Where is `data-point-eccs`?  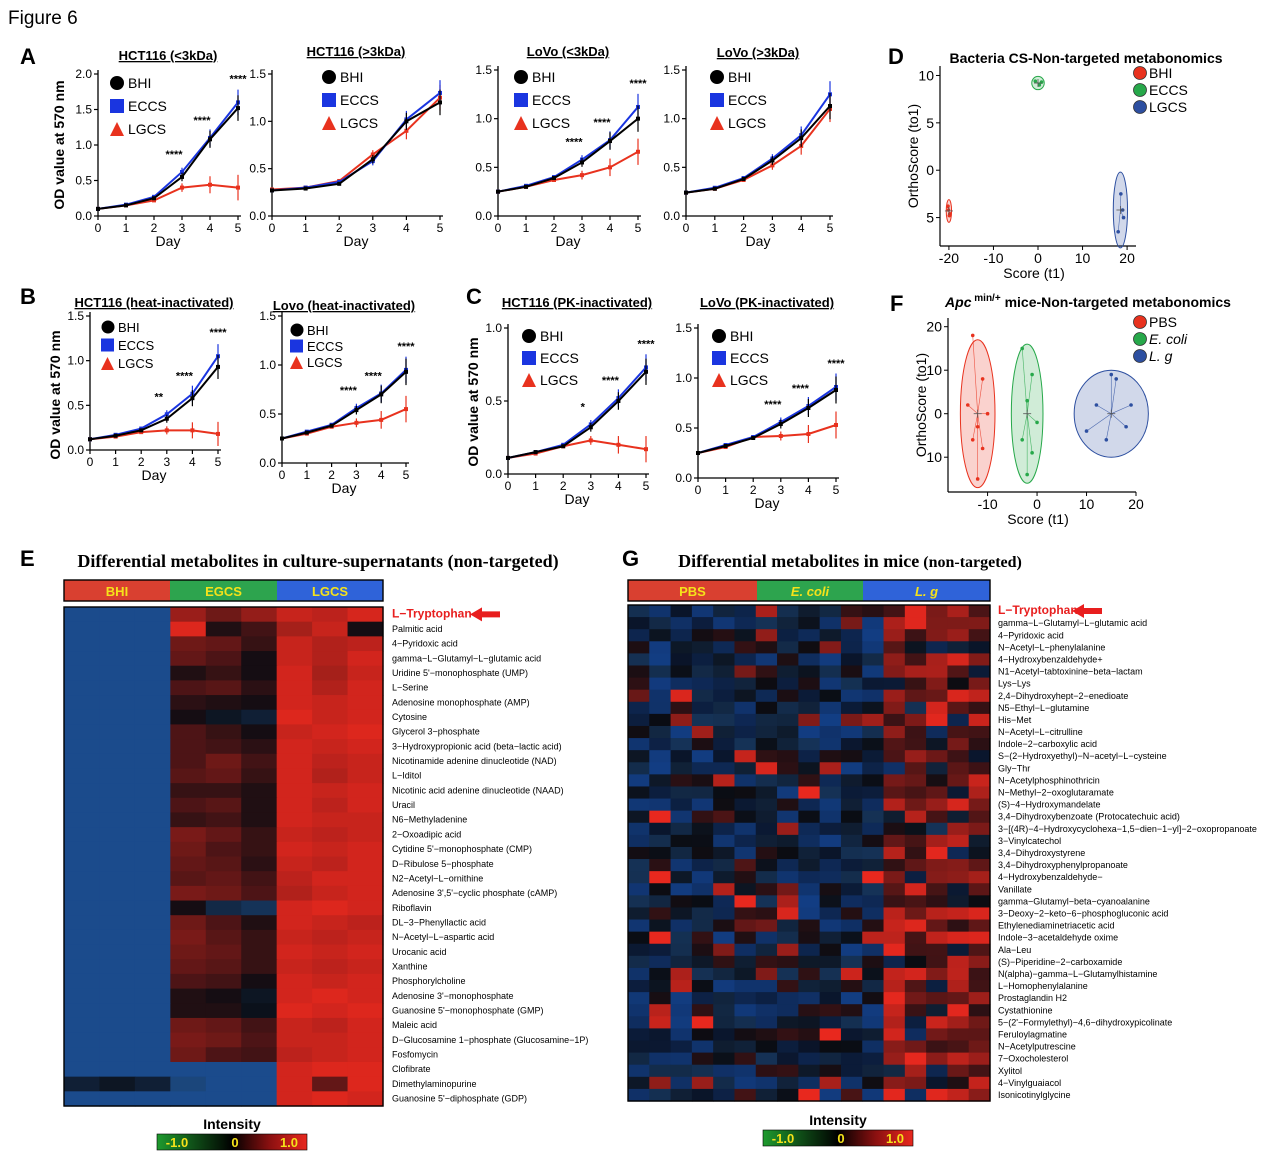
data-point-eccs is located at coordinates (182, 171).